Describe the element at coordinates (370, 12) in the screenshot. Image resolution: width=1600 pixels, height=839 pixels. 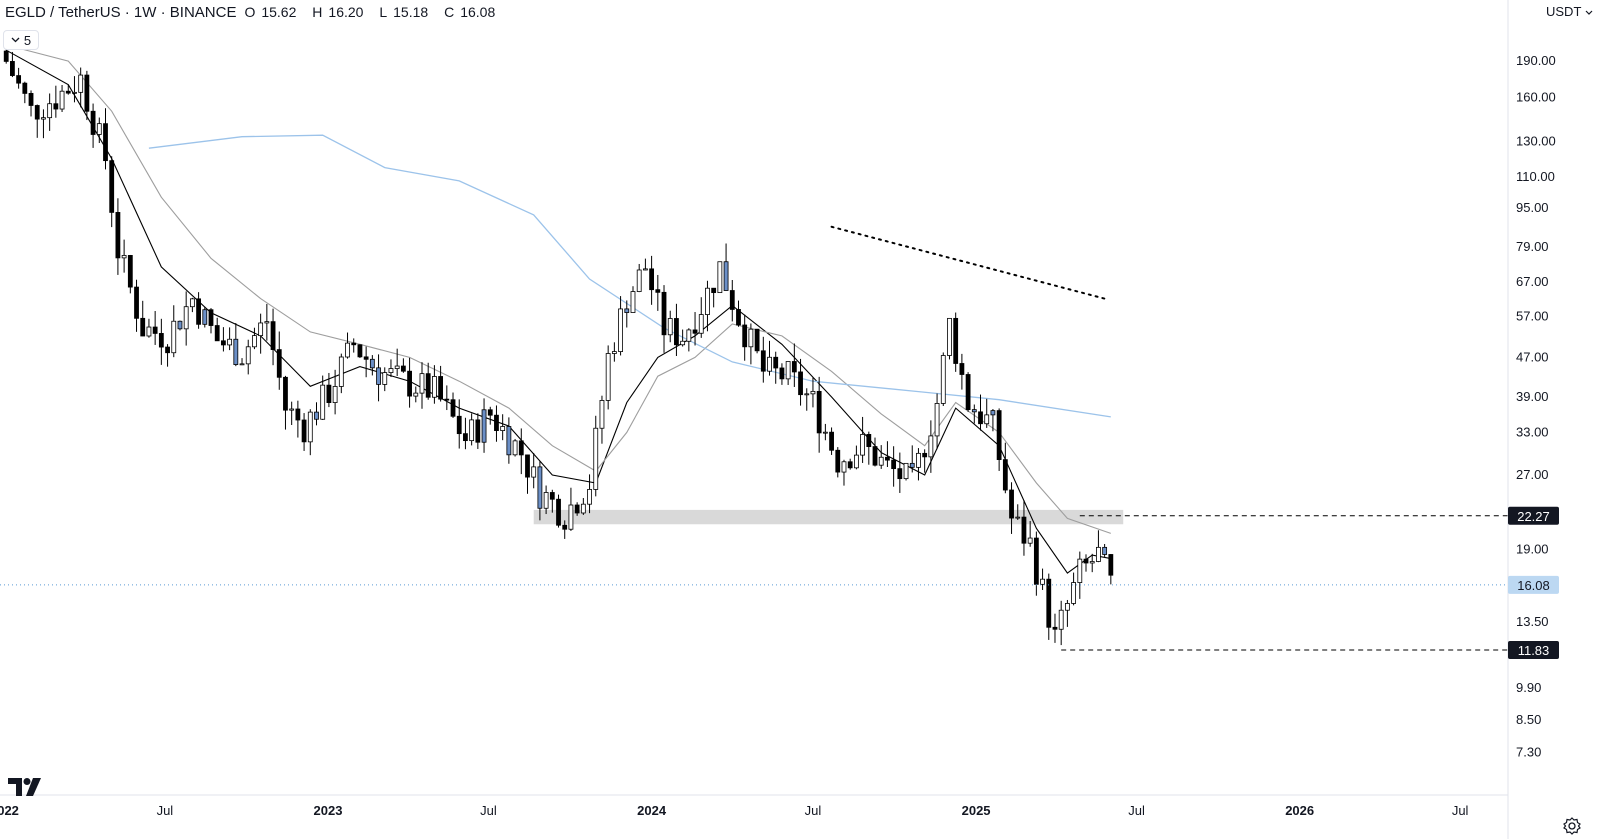
I see `ohlc-values: O 15.62 H 16.20 L 15.18 C 16.08` at that location.